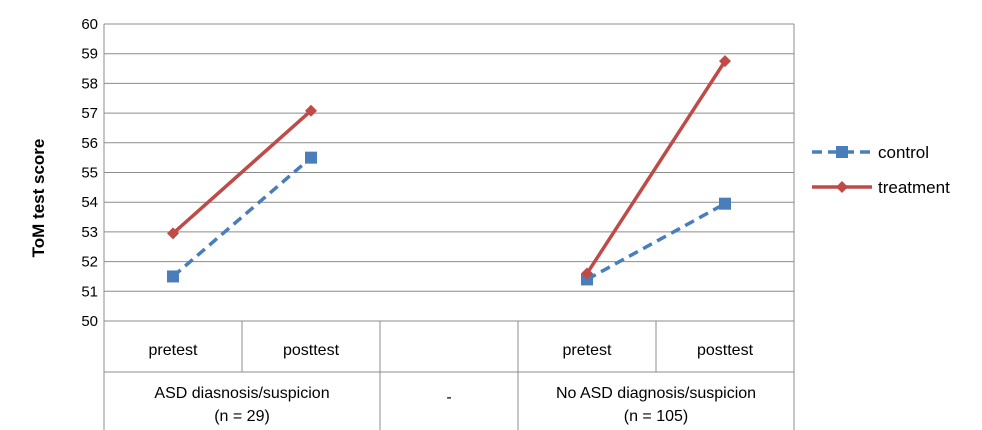  I want to click on y-tick-label: 60, so click(89, 24).